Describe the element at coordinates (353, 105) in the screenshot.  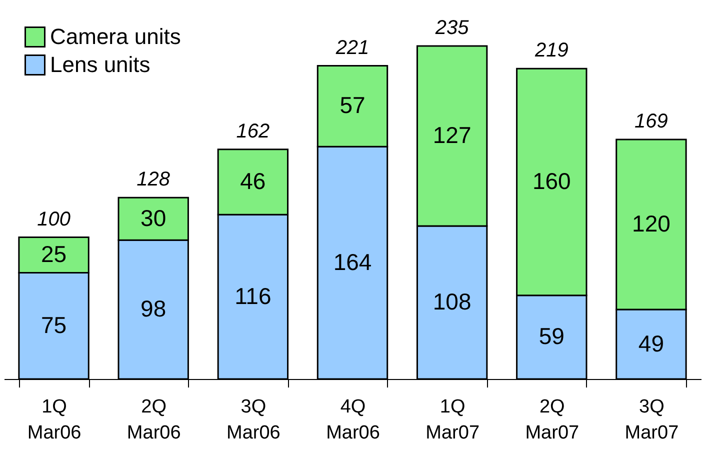
I see `data-label: 57` at that location.